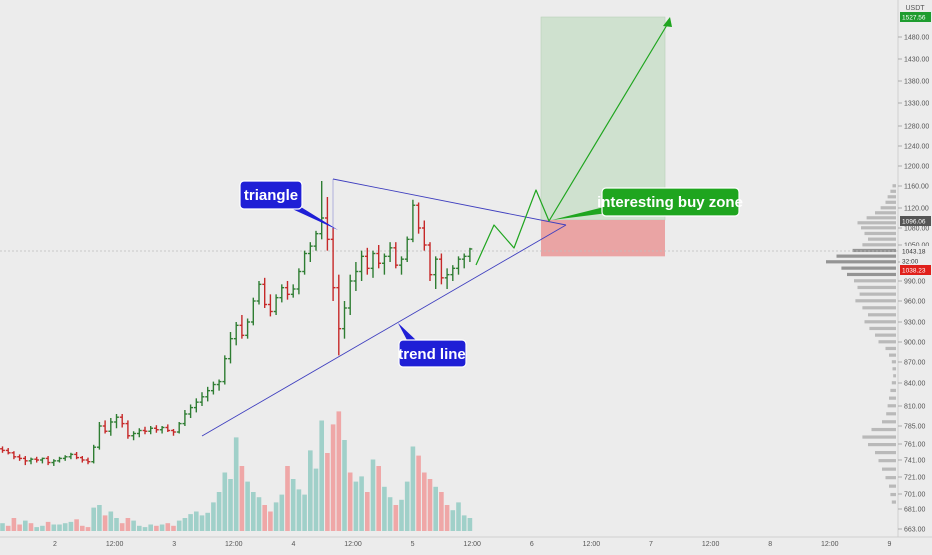  I want to click on time-axis-panel, so click(466, 543).